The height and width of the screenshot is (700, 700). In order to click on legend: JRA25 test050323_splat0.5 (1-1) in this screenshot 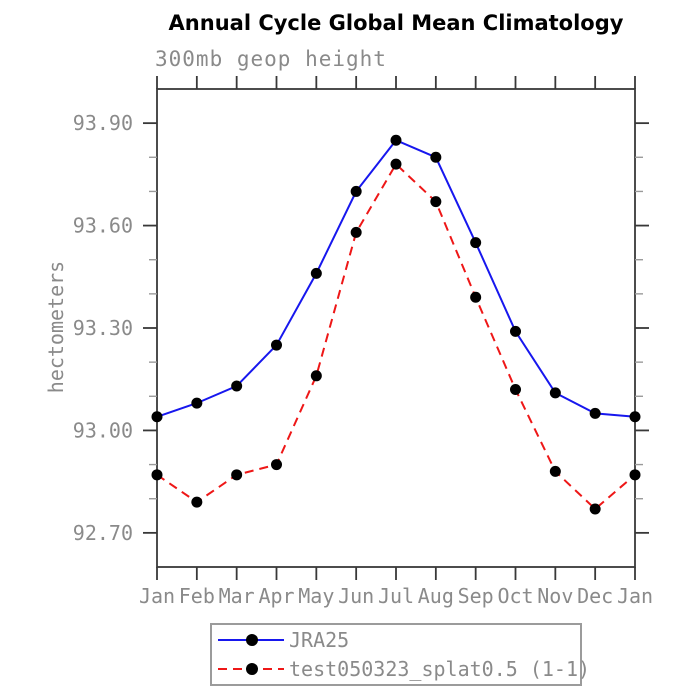, I will do `click(400, 654)`.